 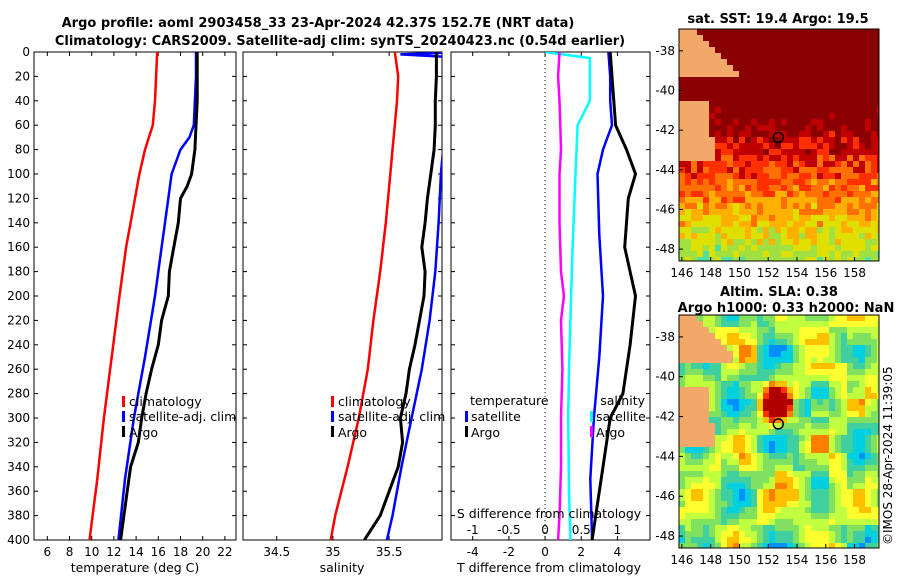 I want to click on depth-tick-label: 260, so click(x=18, y=369).